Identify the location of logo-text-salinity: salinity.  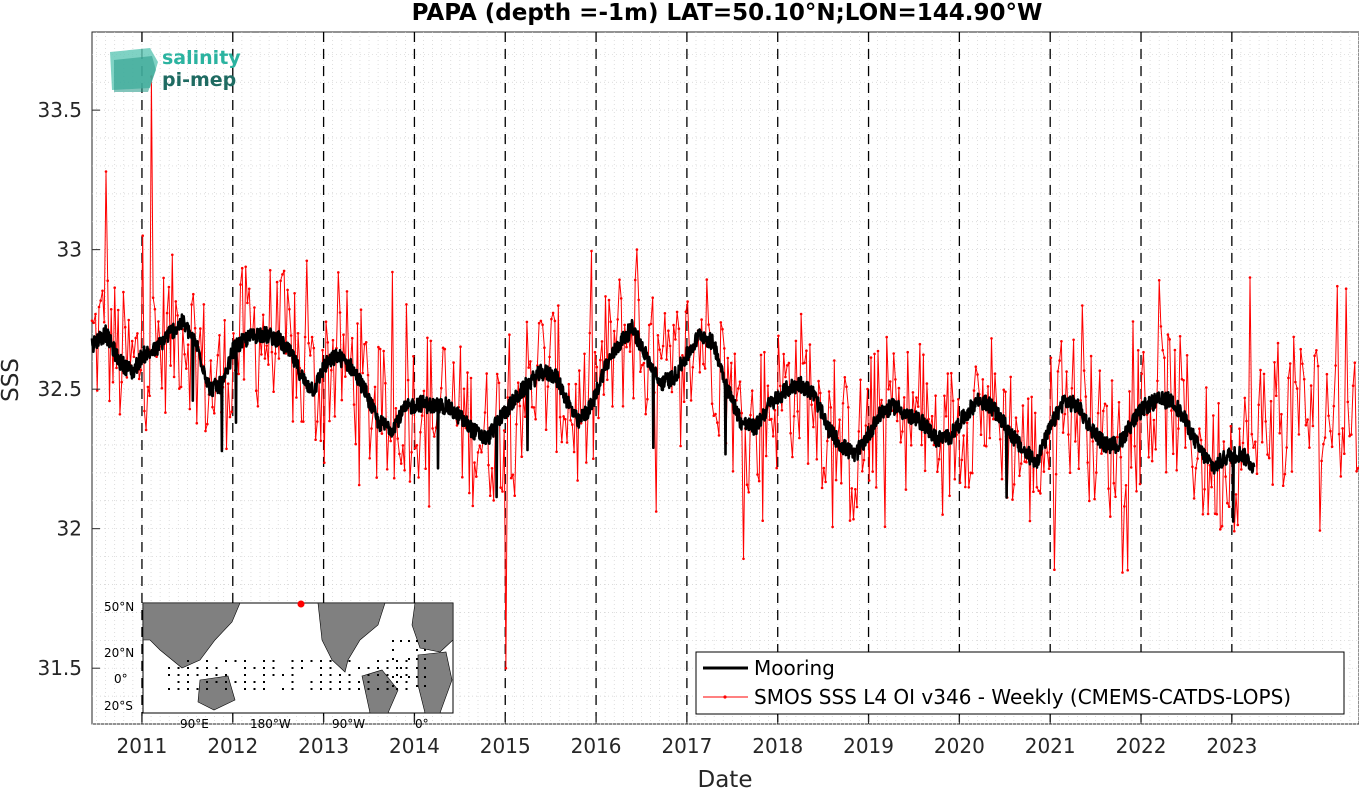
(201, 58).